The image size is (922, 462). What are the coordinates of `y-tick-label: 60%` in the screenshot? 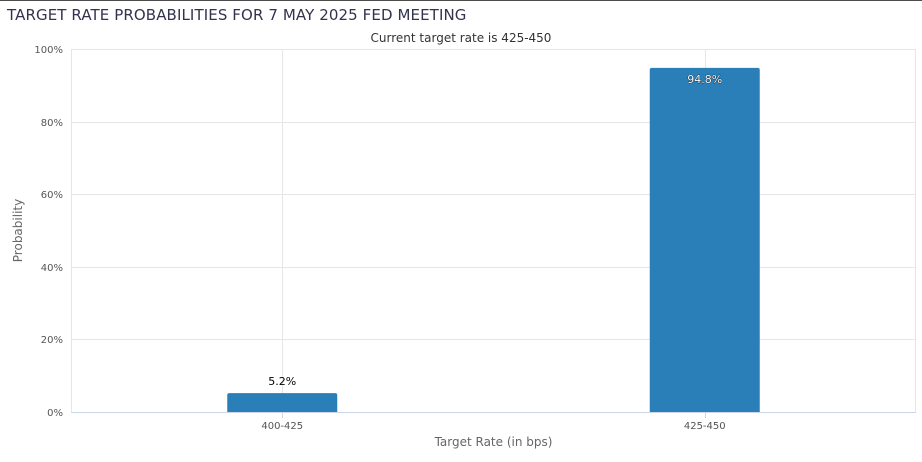 It's located at (52, 195).